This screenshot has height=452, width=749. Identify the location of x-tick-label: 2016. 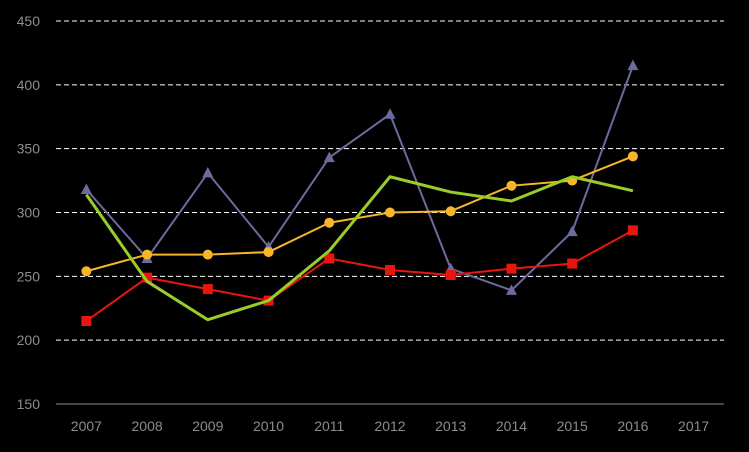
(632, 426).